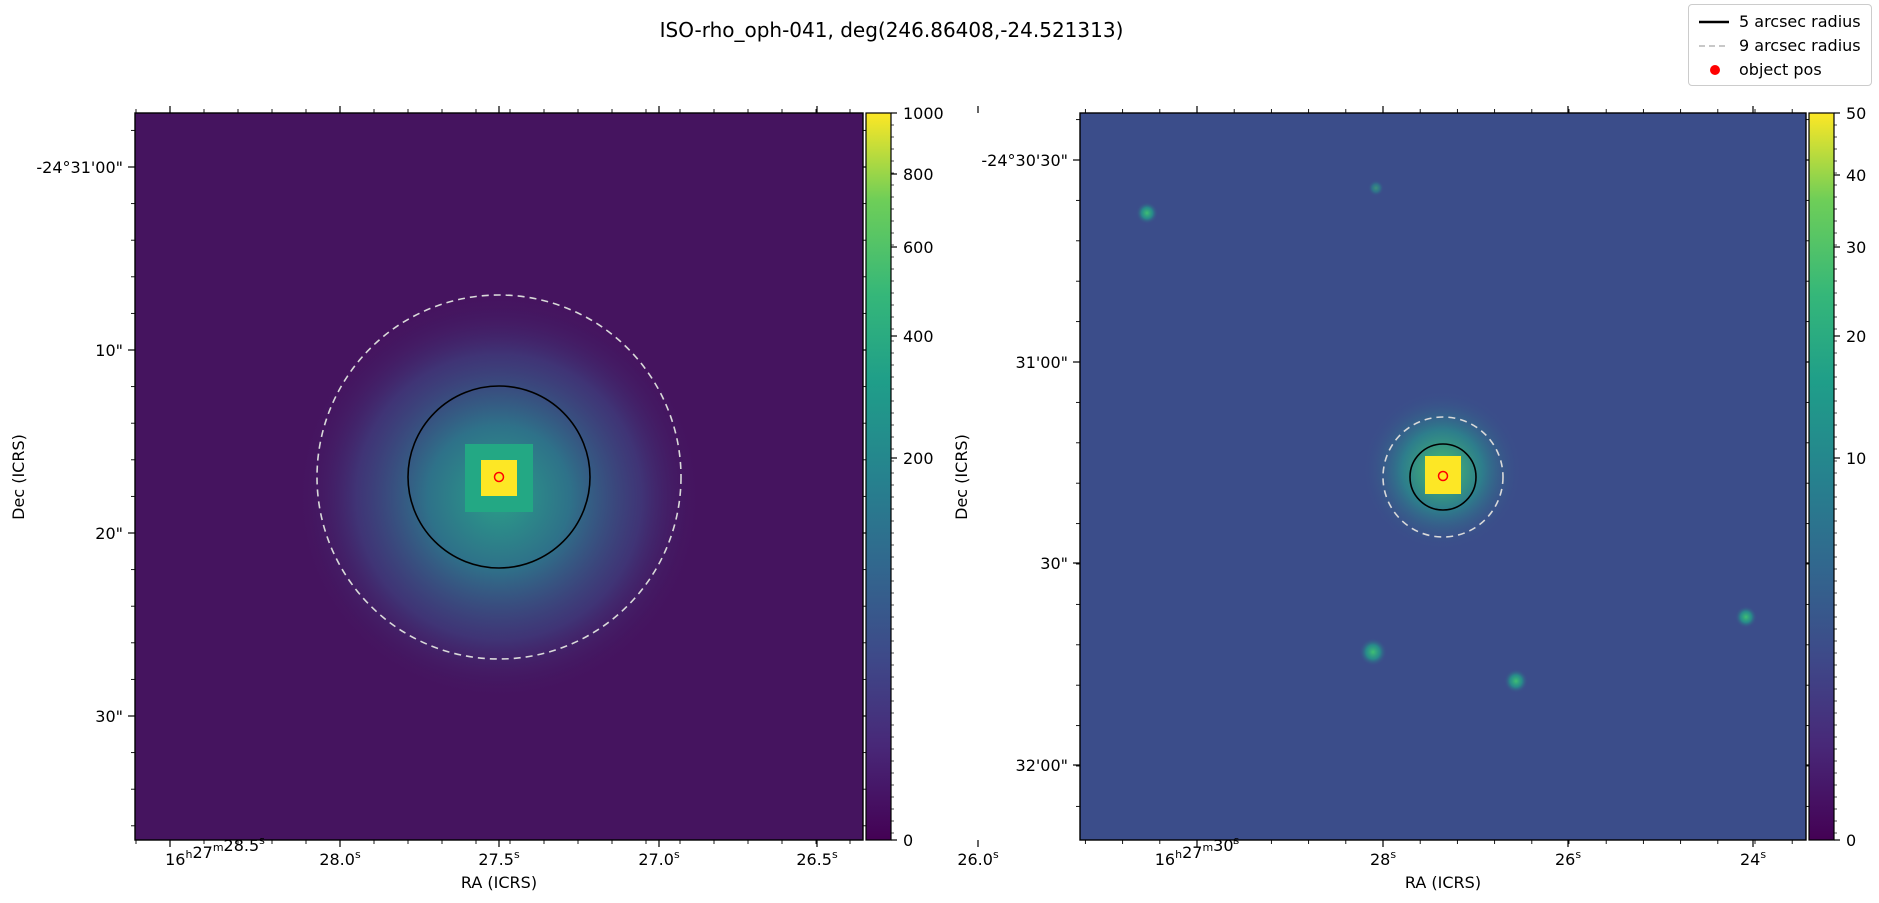 This screenshot has width=1879, height=903. What do you see at coordinates (1568, 858) in the screenshot?
I see `x-tick-label: 26s` at bounding box center [1568, 858].